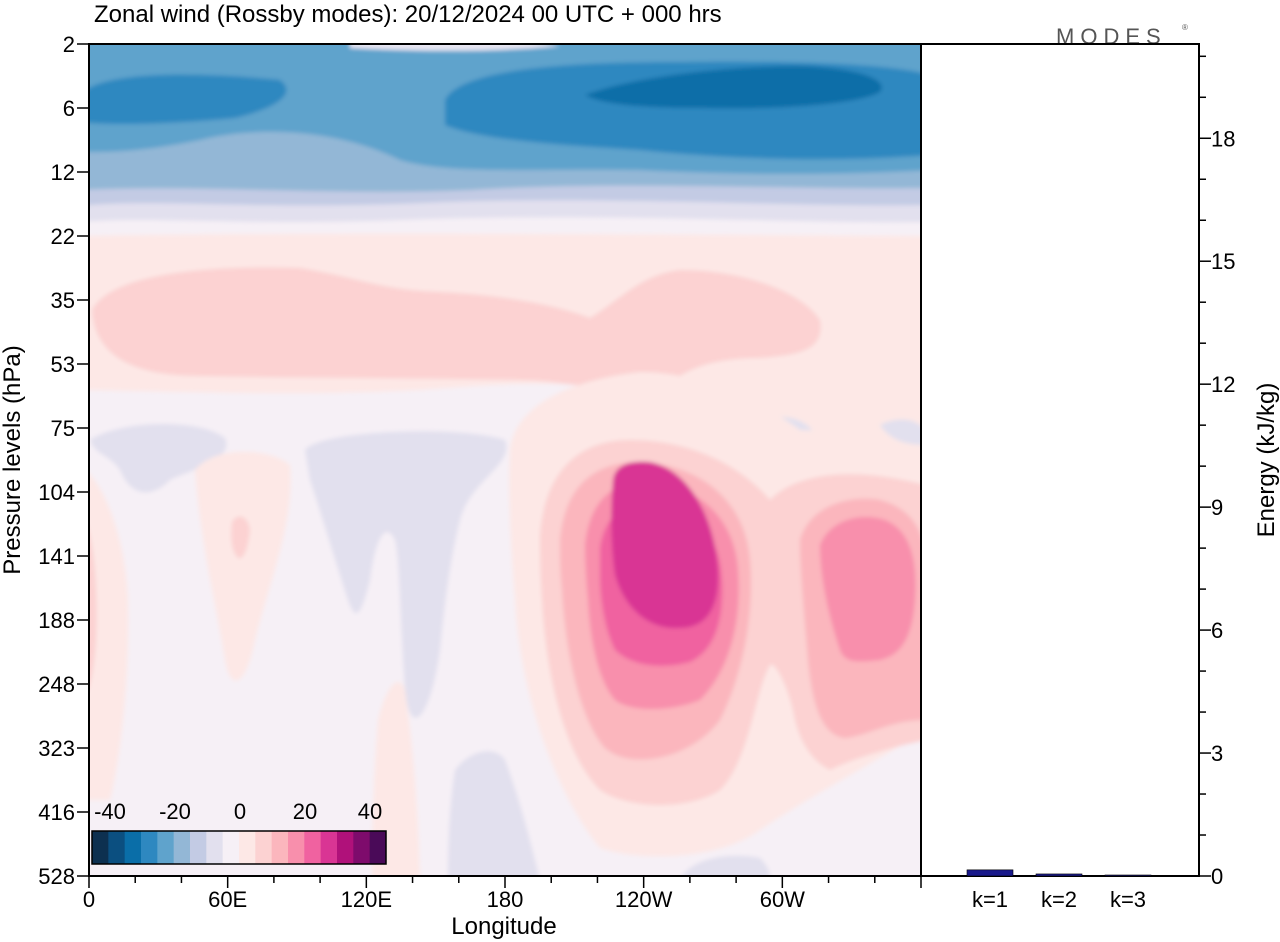 Image resolution: width=1280 pixels, height=942 pixels. What do you see at coordinates (1217, 753) in the screenshot?
I see `energy-tick-label: 3` at bounding box center [1217, 753].